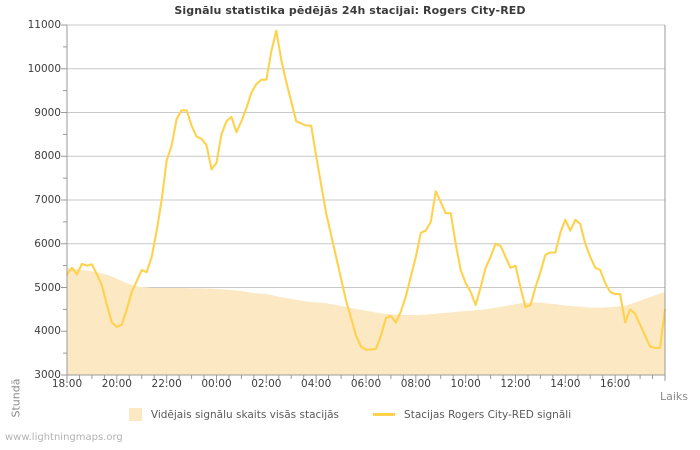 This screenshot has height=450, width=700. What do you see at coordinates (245, 414) in the screenshot?
I see `legend-label-average: Vidējais signālu skaits visās stacijās` at bounding box center [245, 414].